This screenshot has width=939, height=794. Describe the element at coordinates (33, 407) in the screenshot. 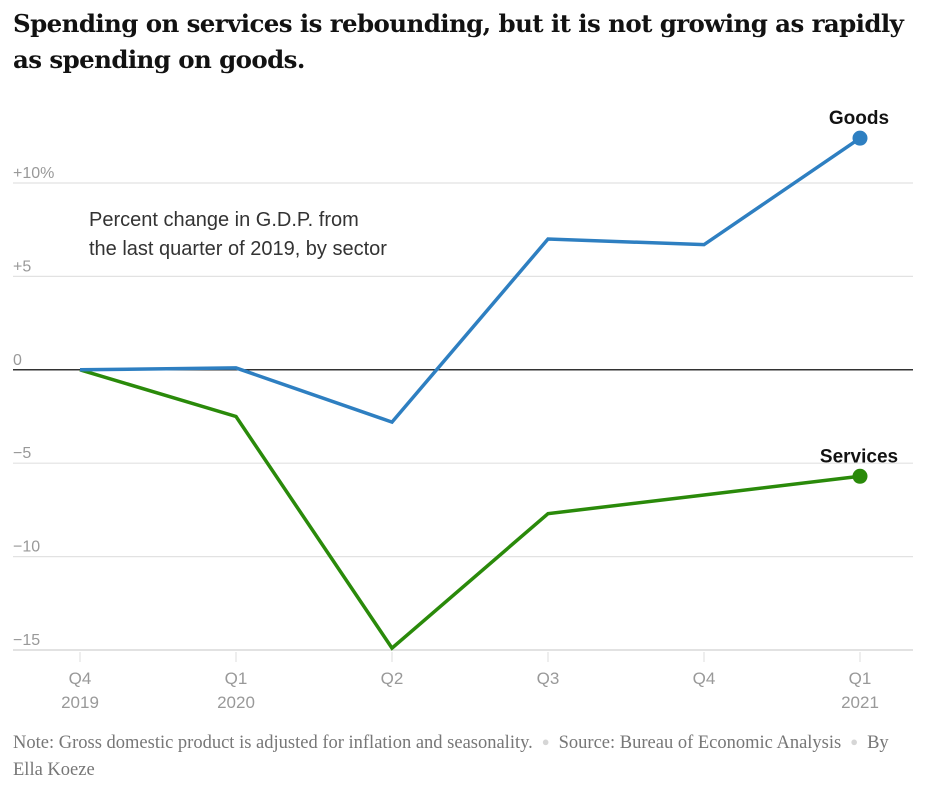

I see `y-axis-labels: +10% +5 0 −5 −10 −15` at that location.